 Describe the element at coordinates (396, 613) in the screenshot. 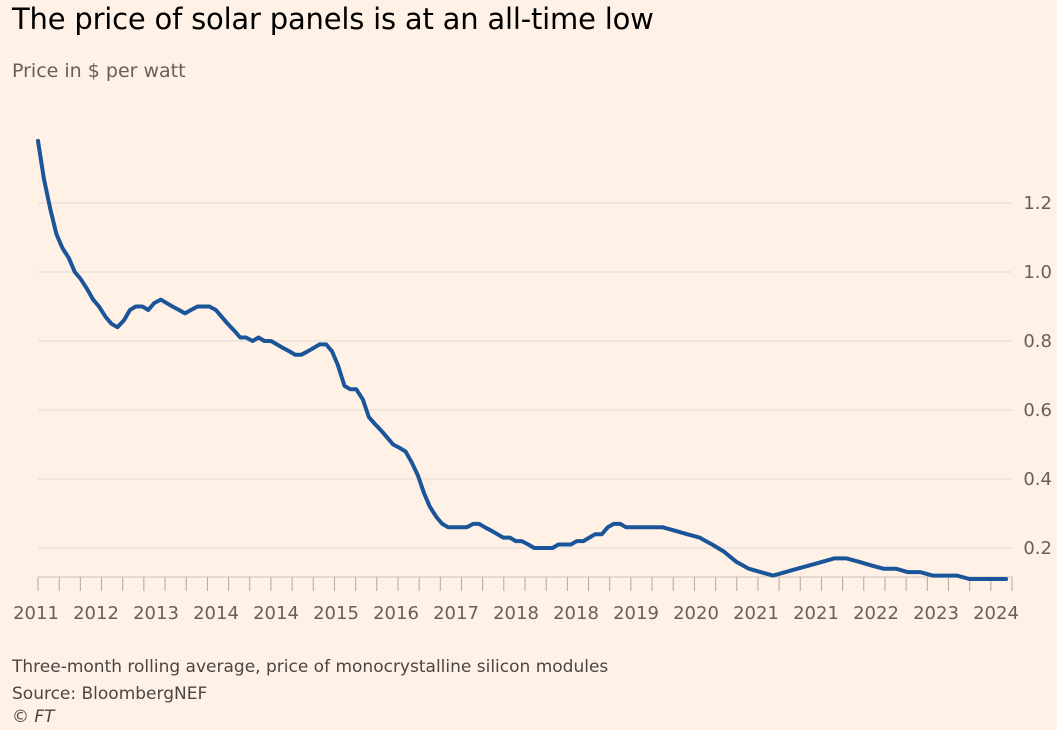

I see `x-tick-label: 2016` at that location.